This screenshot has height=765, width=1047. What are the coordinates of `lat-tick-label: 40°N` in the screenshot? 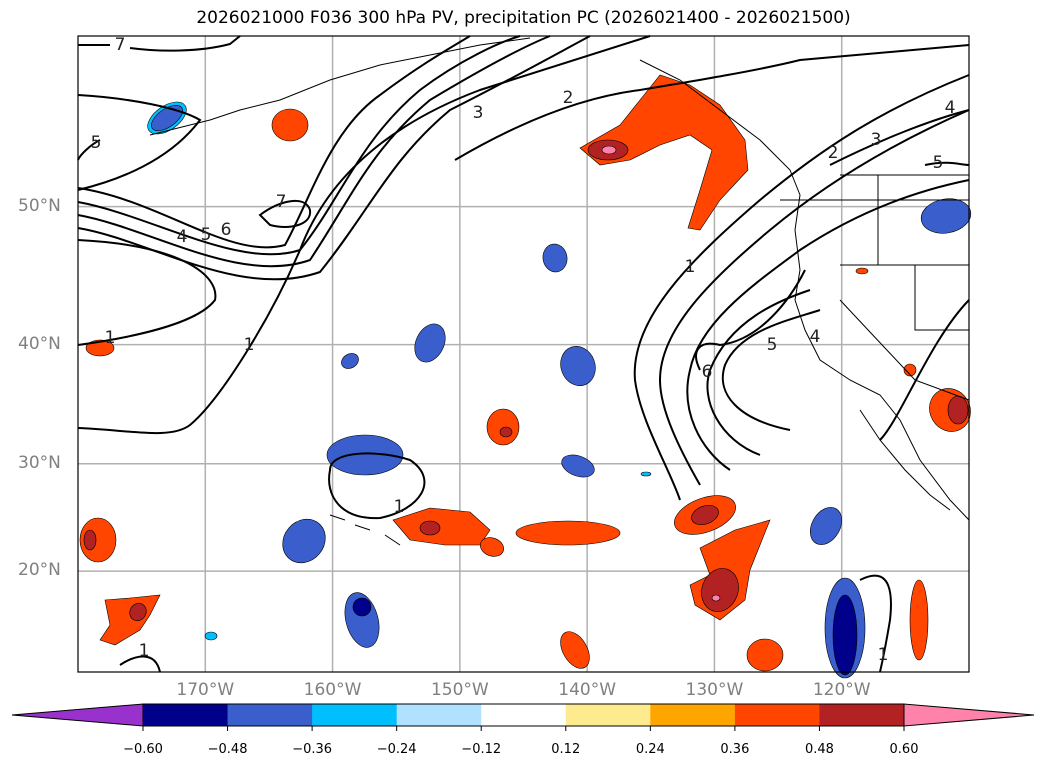 It's located at (39, 343).